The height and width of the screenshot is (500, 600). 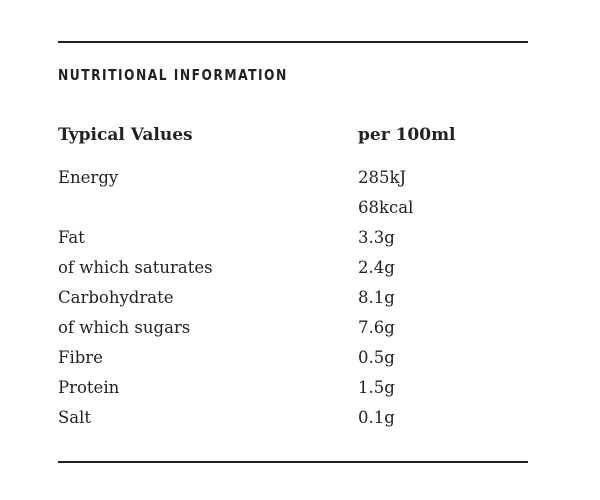 What do you see at coordinates (386, 207) in the screenshot?
I see `nutrient-value: 68kcal` at bounding box center [386, 207].